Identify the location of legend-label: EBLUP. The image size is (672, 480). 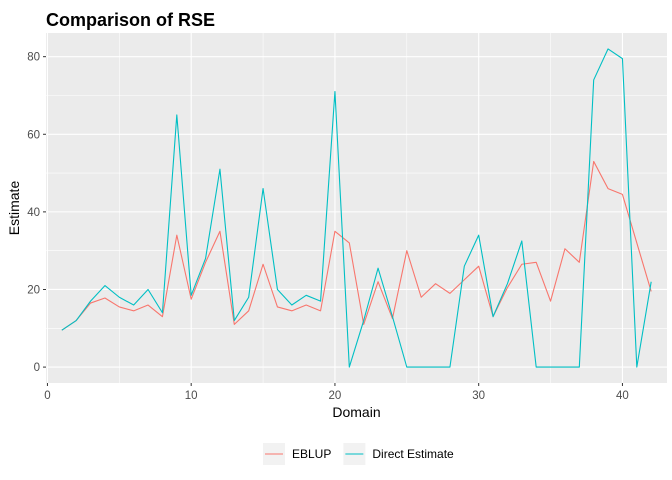
(311, 454).